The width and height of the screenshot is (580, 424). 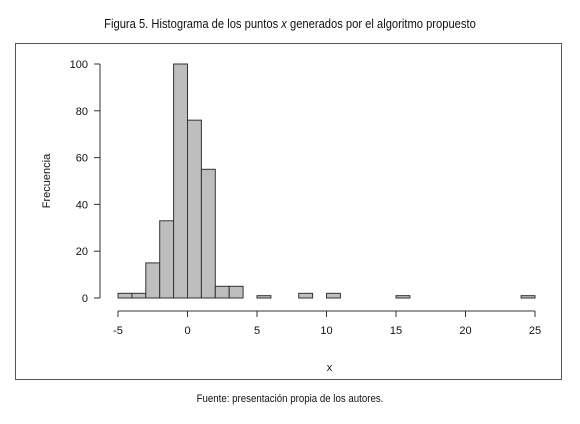 What do you see at coordinates (257, 331) in the screenshot?
I see `x-tick-label: 5` at bounding box center [257, 331].